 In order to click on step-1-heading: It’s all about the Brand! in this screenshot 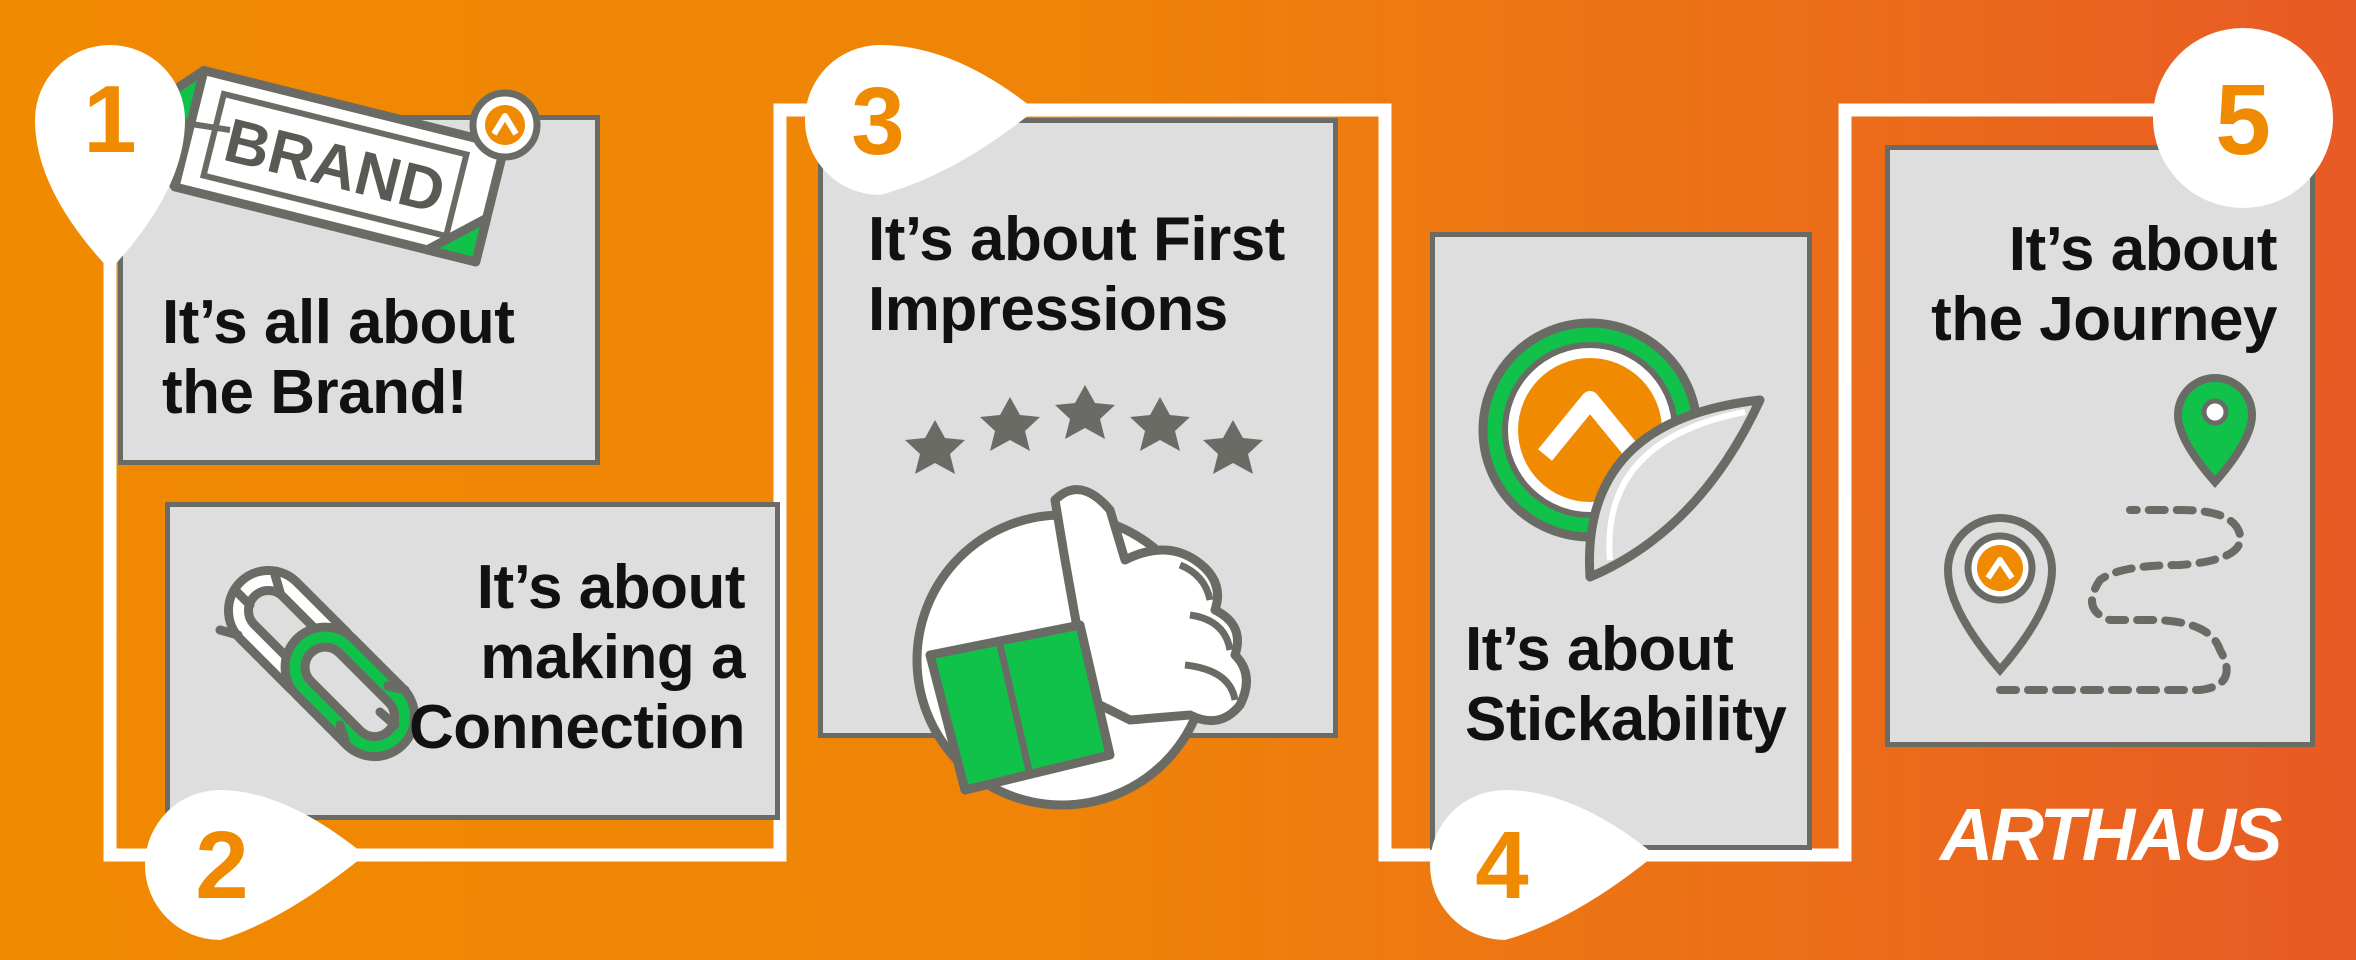, I will do `click(338, 357)`.